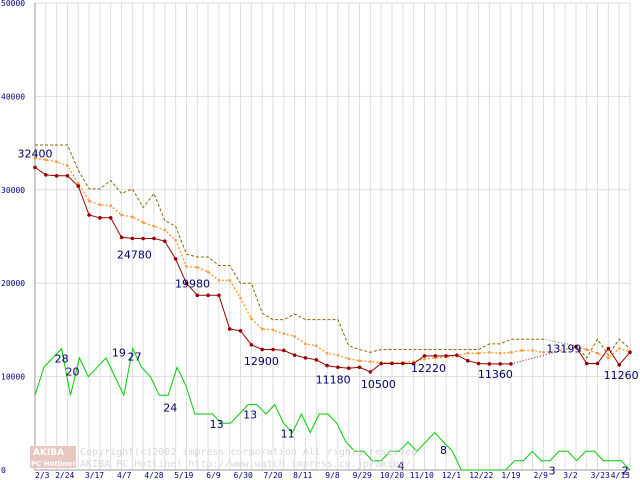 Image resolution: width=640 pixels, height=480 pixels. Describe the element at coordinates (213, 475) in the screenshot. I see `x-tick-label: 6/9` at that location.